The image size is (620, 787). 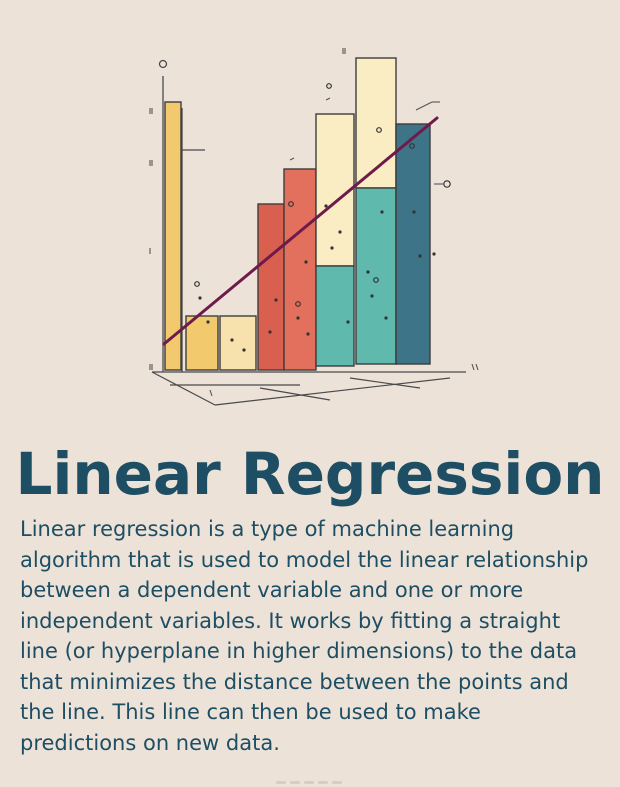 I want to click on page-title: Linear Regression, so click(x=310, y=474).